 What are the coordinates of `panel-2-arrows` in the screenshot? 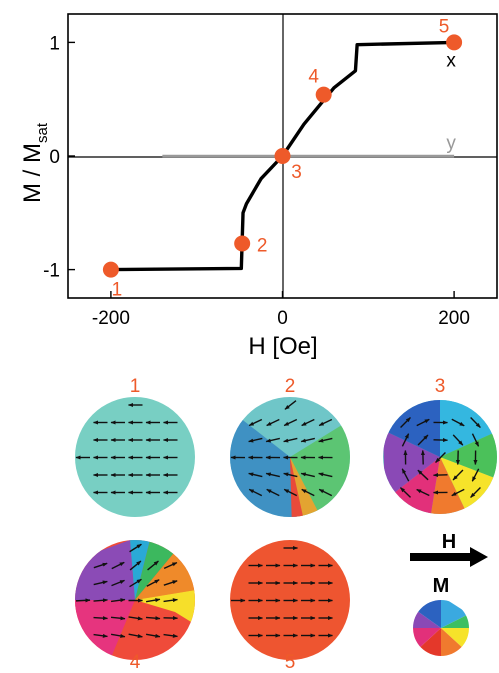 It's located at (281, 448).